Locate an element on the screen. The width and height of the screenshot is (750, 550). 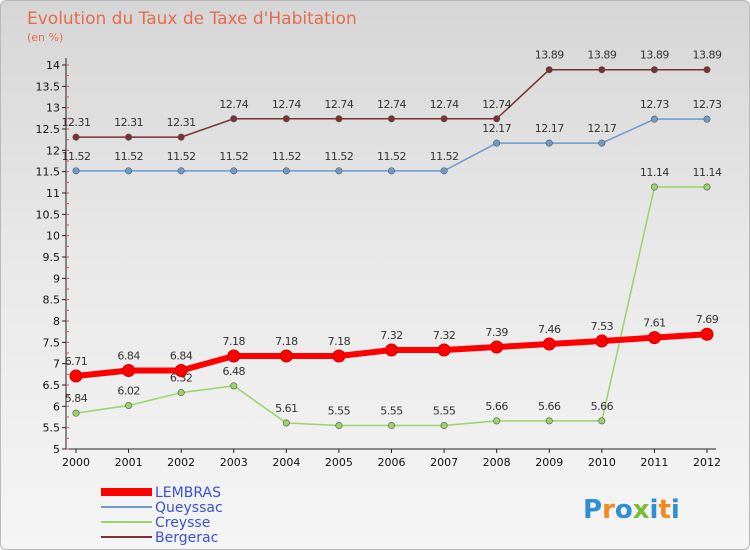
y-tick-label: 11.5 is located at coordinates (48, 172).